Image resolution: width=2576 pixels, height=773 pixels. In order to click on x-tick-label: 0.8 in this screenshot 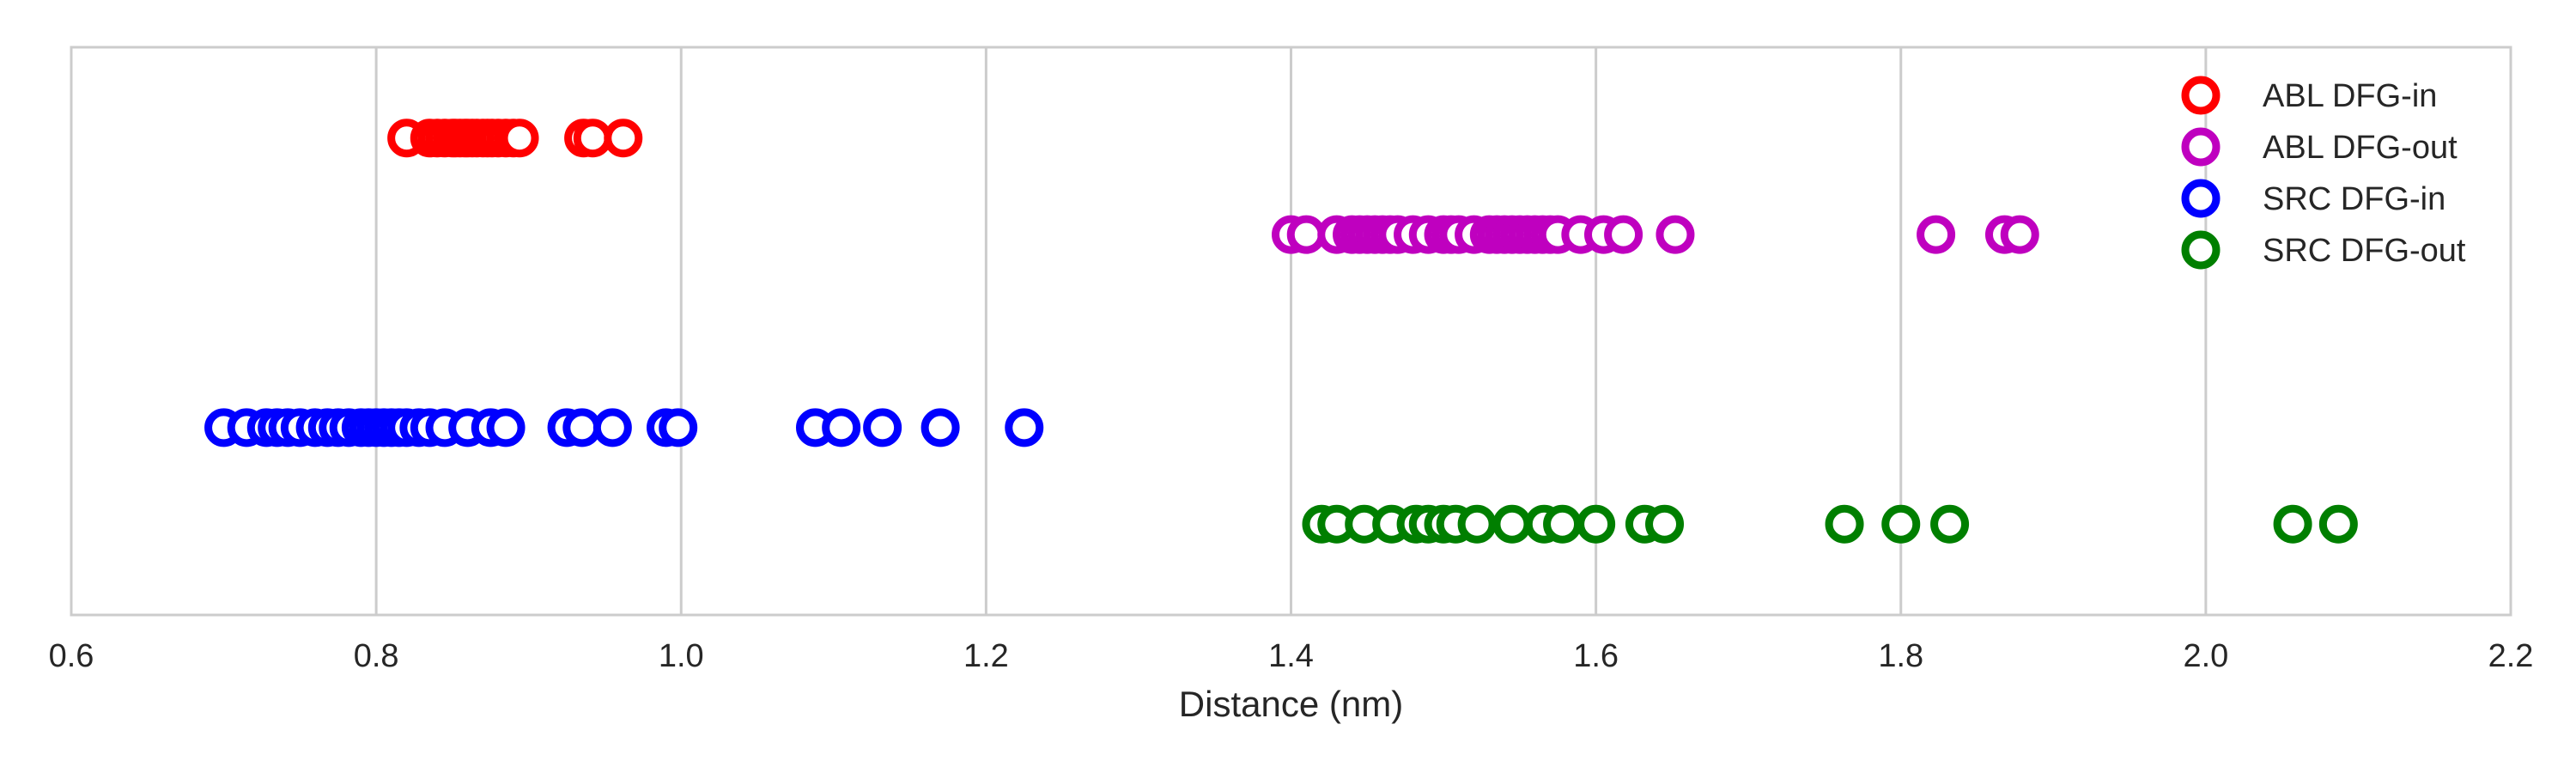, I will do `click(377, 656)`.